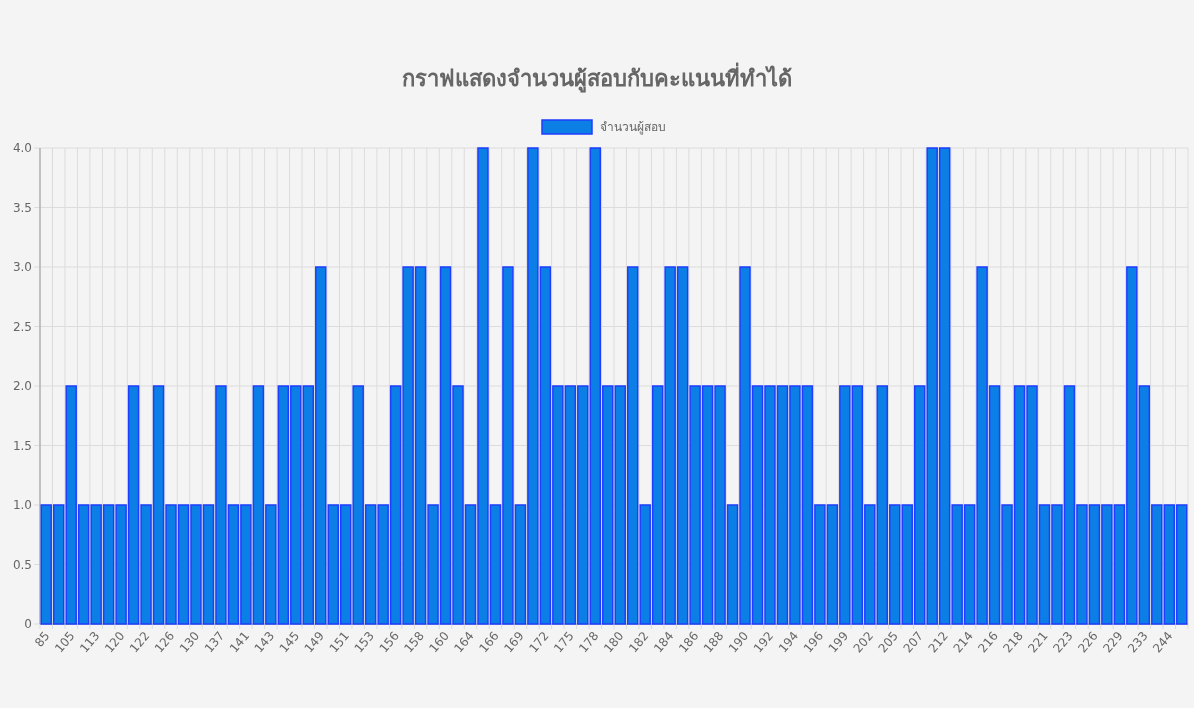 This screenshot has width=1194, height=708. I want to click on x-tick-label: 164, so click(464, 642).